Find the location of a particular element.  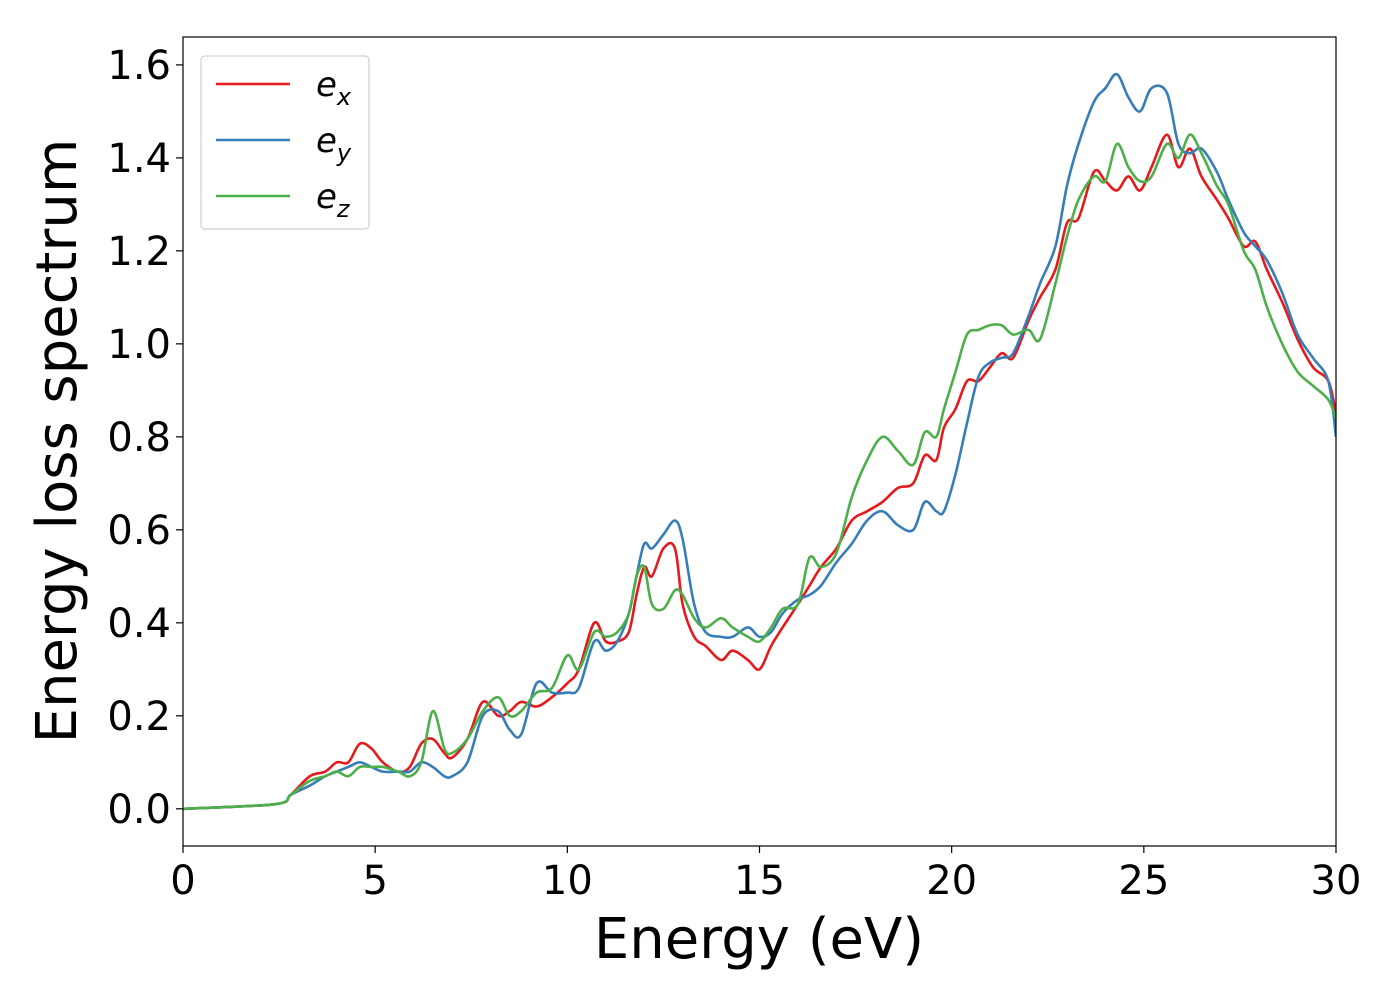

legend-box is located at coordinates (285, 142).